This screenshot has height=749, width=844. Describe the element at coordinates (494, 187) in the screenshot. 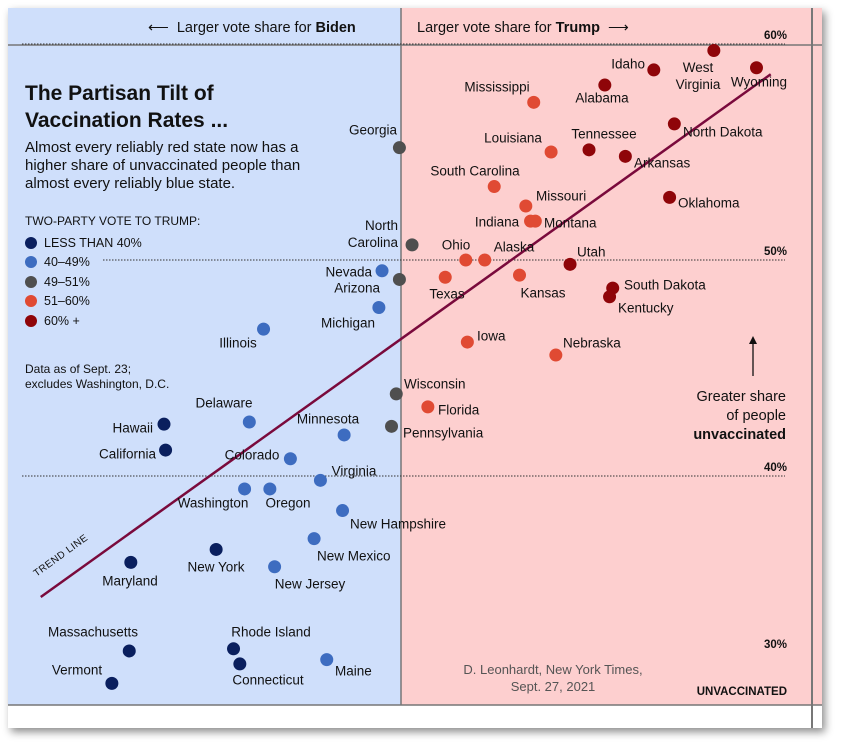

I see `point-south-carolina` at that location.